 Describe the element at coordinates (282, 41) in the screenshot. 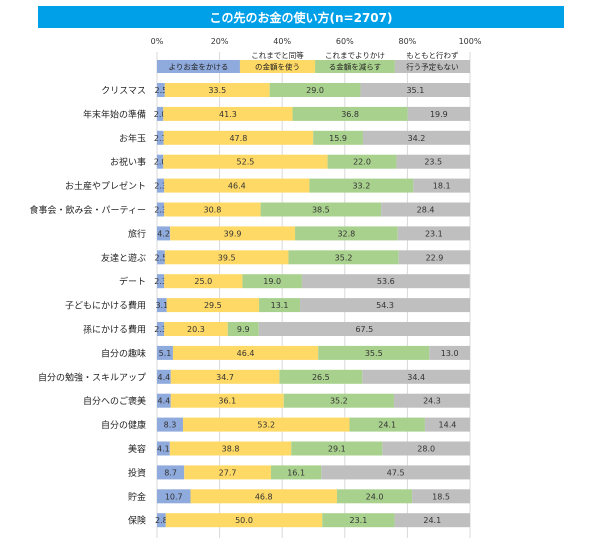

I see `x-tick-label: 40%` at that location.